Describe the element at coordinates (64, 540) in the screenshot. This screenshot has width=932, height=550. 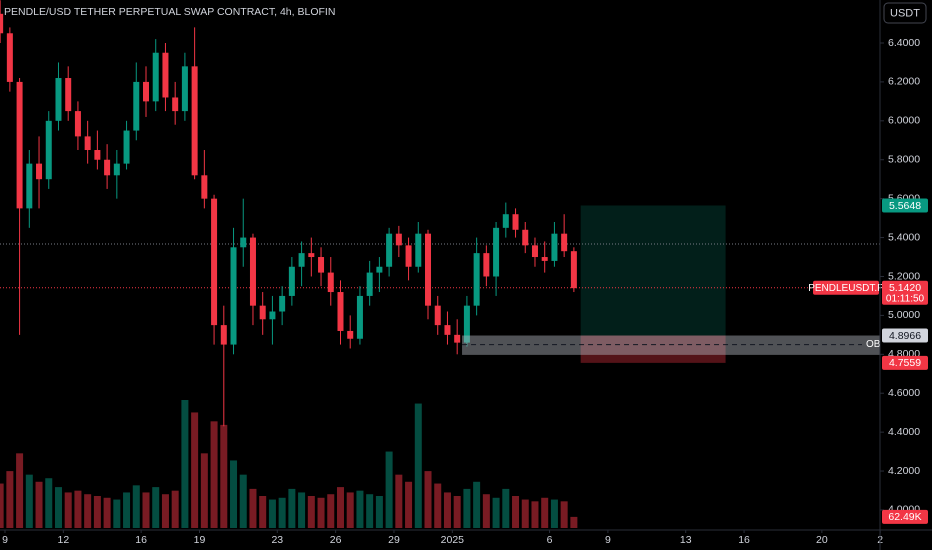
I see `x-tick-label: 12` at that location.